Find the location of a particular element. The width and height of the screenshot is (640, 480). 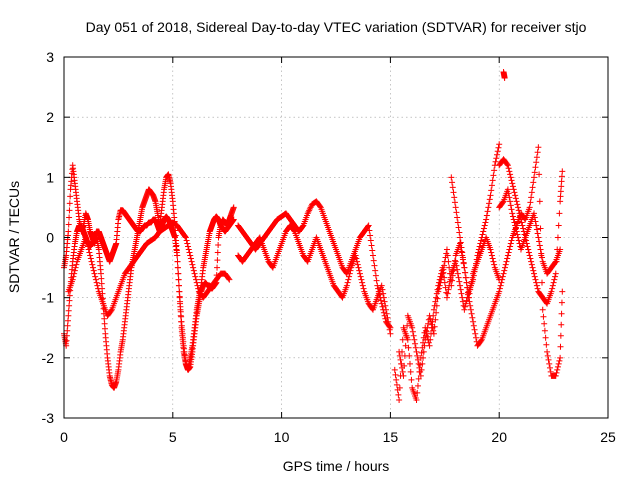

y-tick-labels: -3 -2 -1 0 1 2 3 is located at coordinates (48, 237).